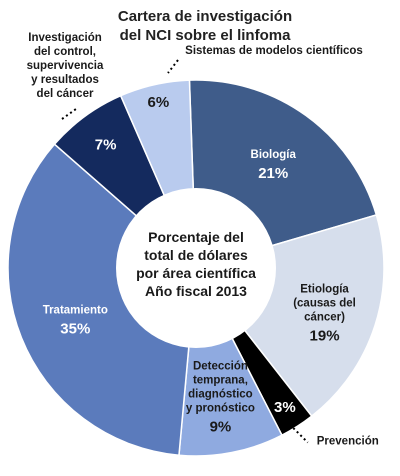  I want to click on center-line-4: Año fiscal 2013, so click(196, 291).